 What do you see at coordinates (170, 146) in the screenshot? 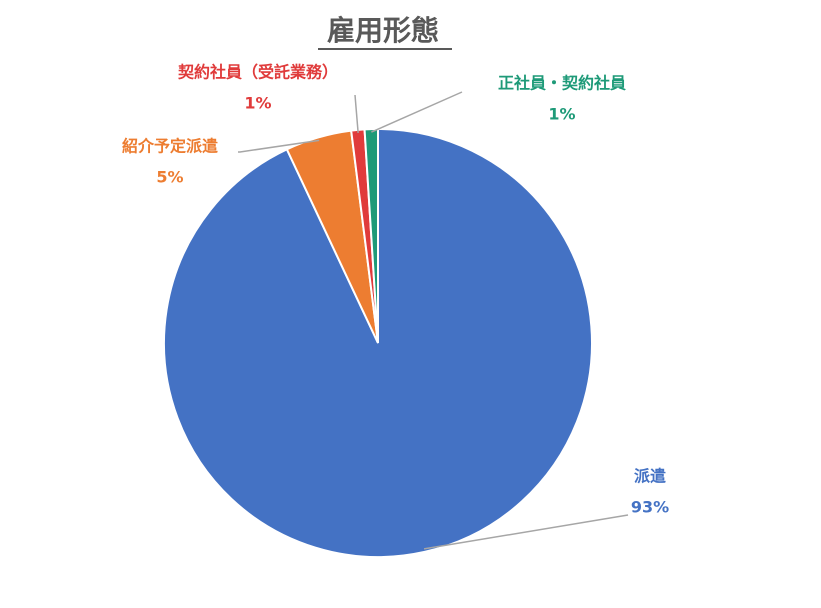
I see `category-label: 紹介予定派遣` at bounding box center [170, 146].